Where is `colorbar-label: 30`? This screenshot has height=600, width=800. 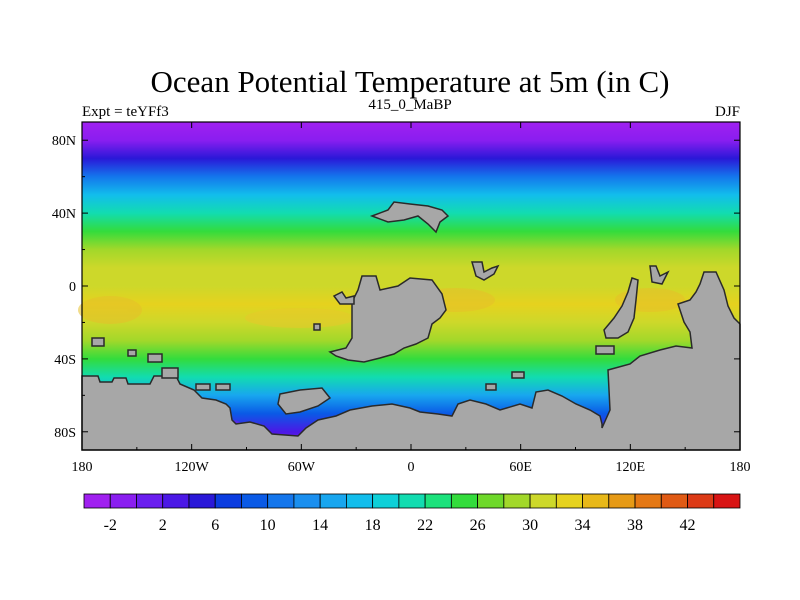 colorbar-label: 30 is located at coordinates (530, 525).